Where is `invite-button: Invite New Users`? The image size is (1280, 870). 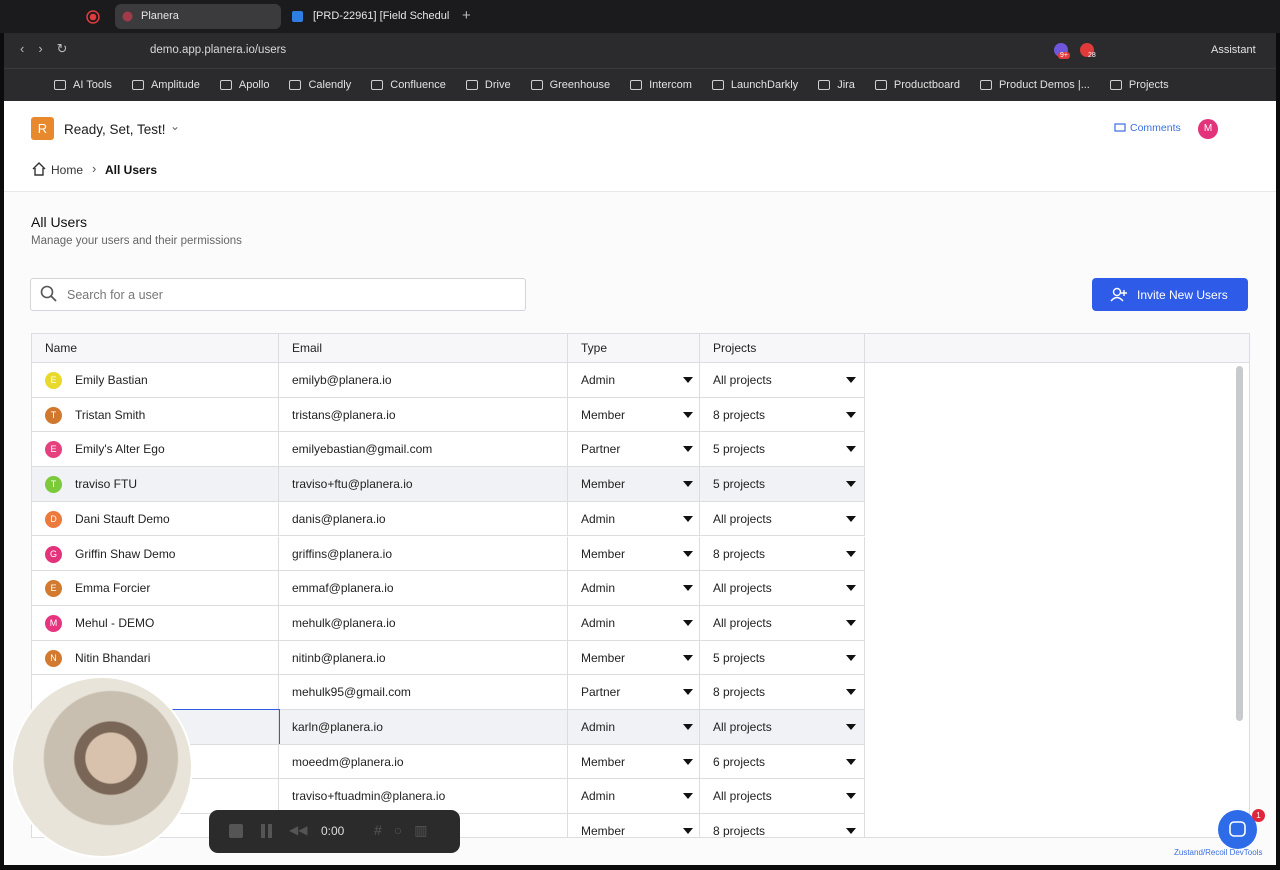
invite-button: Invite New Users is located at coordinates (1170, 294).